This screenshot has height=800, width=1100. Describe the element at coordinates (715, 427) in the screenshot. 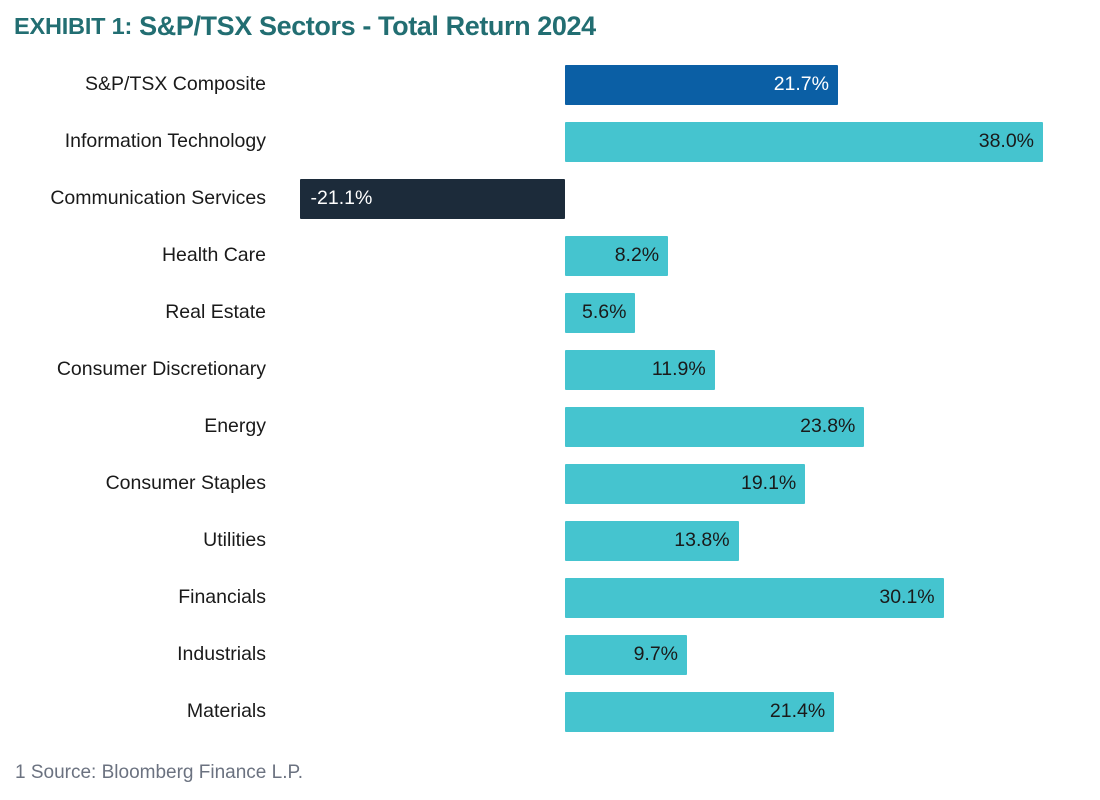

I see `bar: 23.8%` at that location.